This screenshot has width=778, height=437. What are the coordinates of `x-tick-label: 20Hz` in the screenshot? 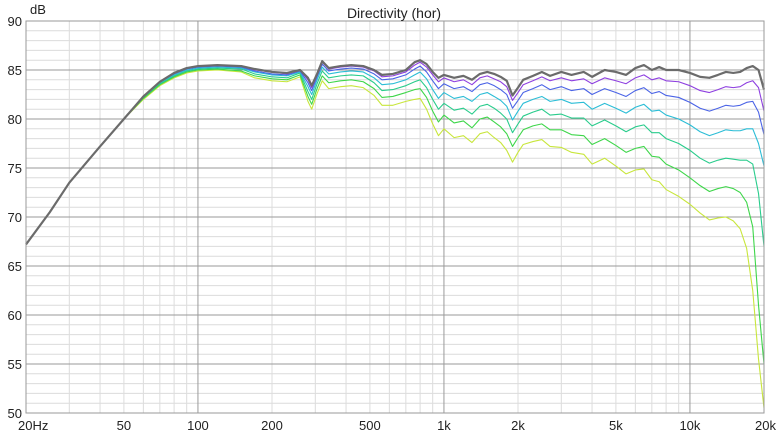 It's located at (33, 425).